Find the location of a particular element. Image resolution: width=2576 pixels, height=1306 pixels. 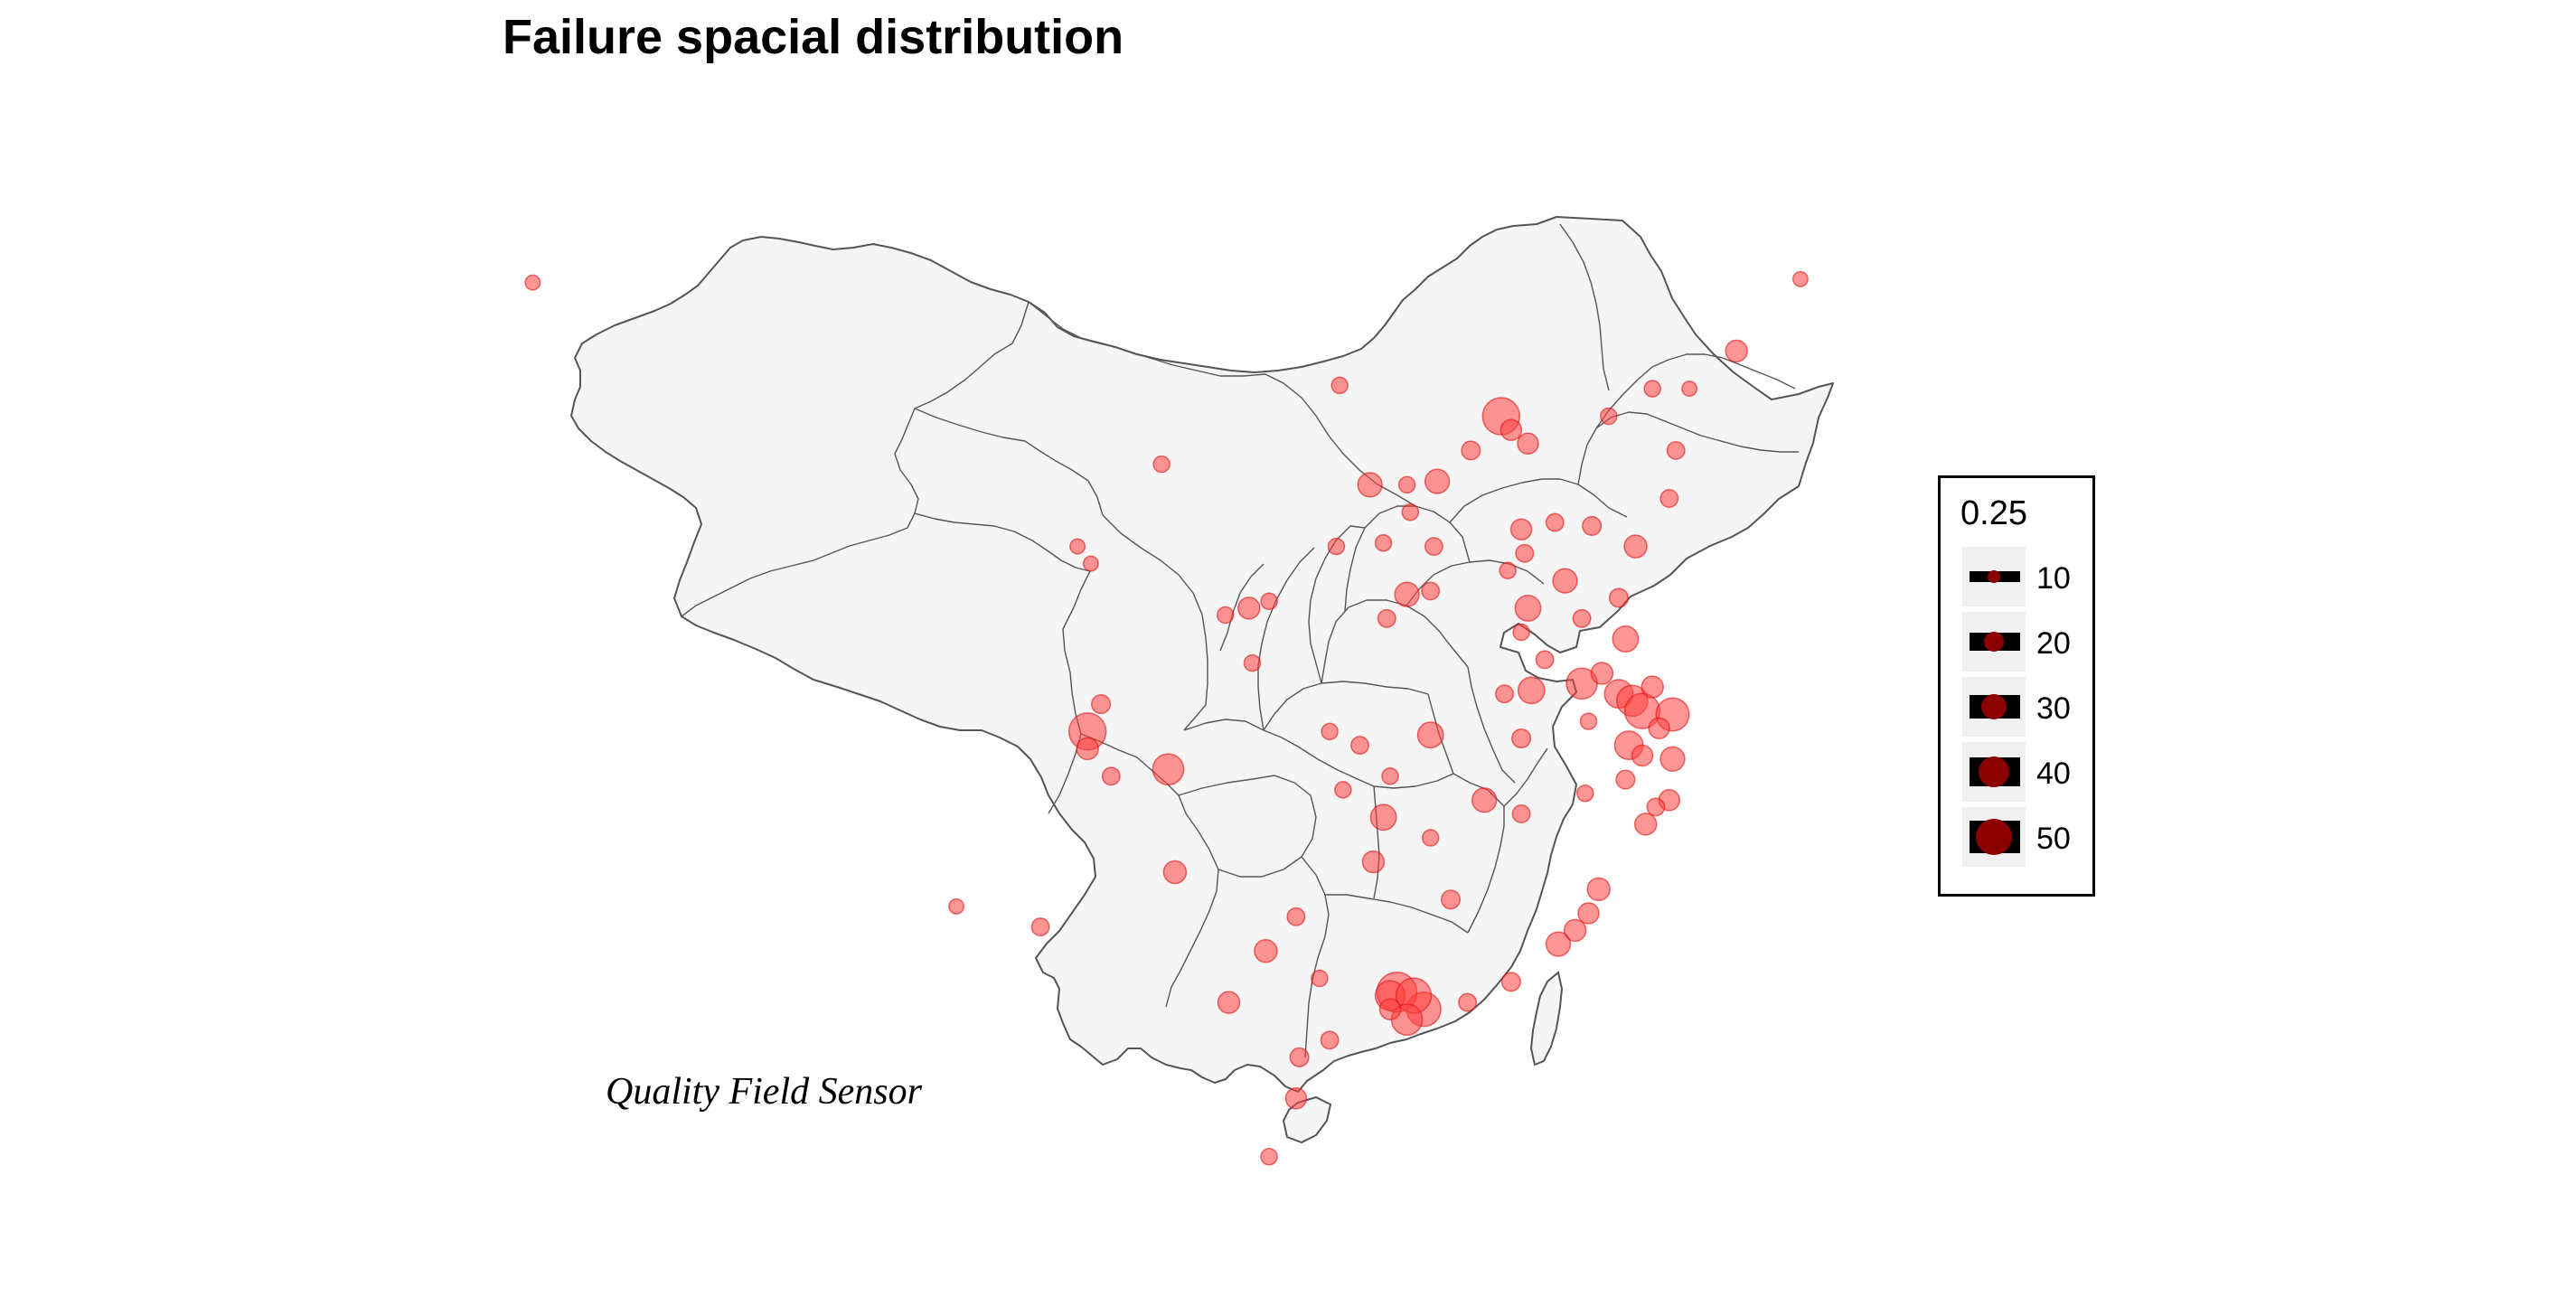

legend-title: 0.25 is located at coordinates (1994, 513).